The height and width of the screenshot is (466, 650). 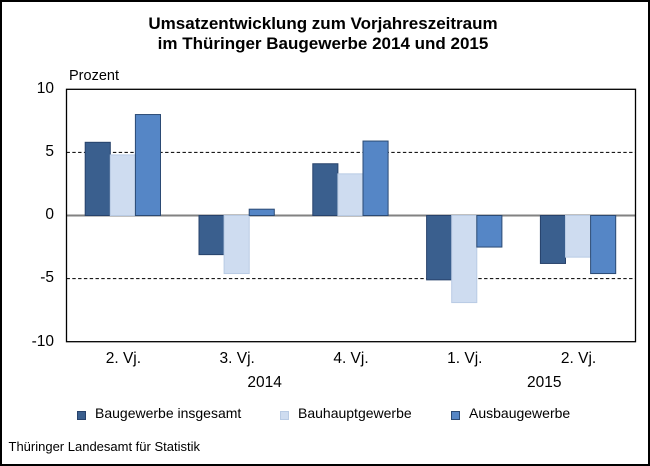 What do you see at coordinates (147, 165) in the screenshot?
I see `bar-ausbaugewerbe-group1` at bounding box center [147, 165].